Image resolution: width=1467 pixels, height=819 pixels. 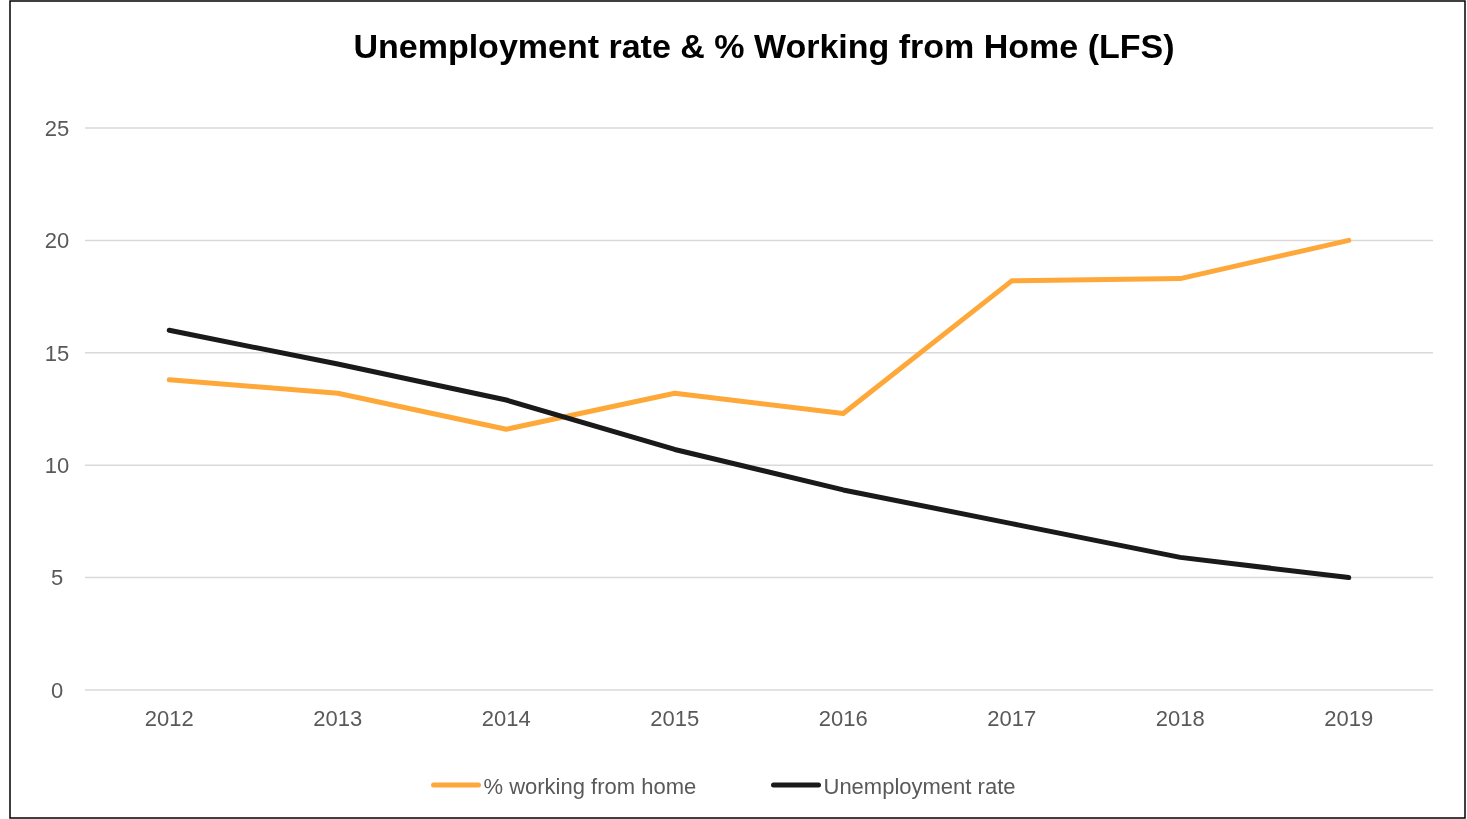 I want to click on x-tick-label: 2014, so click(x=506, y=718).